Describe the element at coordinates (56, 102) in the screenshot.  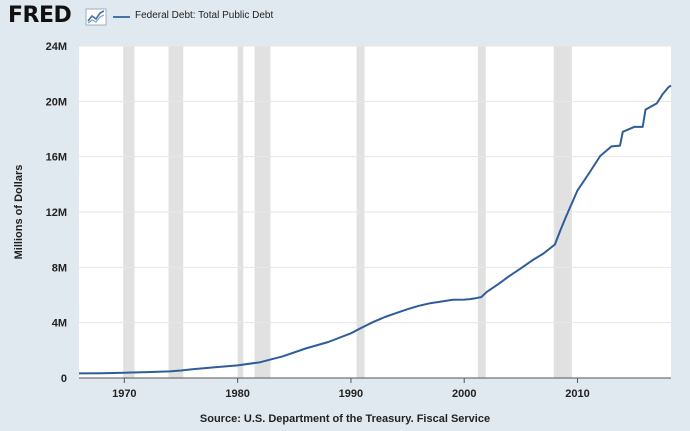
I see `y-tick-label: 20M` at that location.